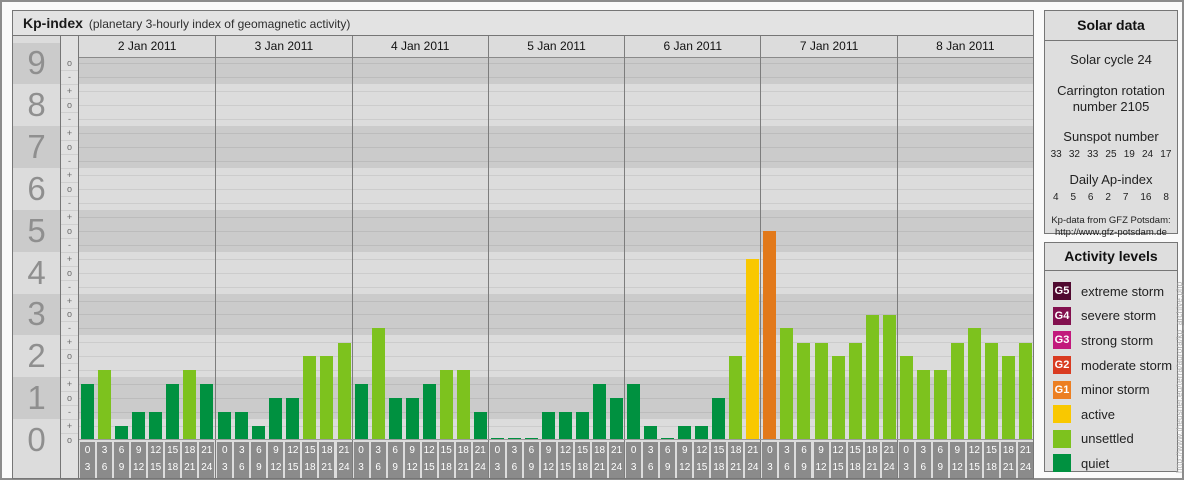 The height and width of the screenshot is (480, 1184). What do you see at coordinates (692, 257) in the screenshot?
I see `day-column: 6 Jan 2011 0 3 3 6 6 9 9 12 12 15 15 18 18 21 21 24` at bounding box center [692, 257].